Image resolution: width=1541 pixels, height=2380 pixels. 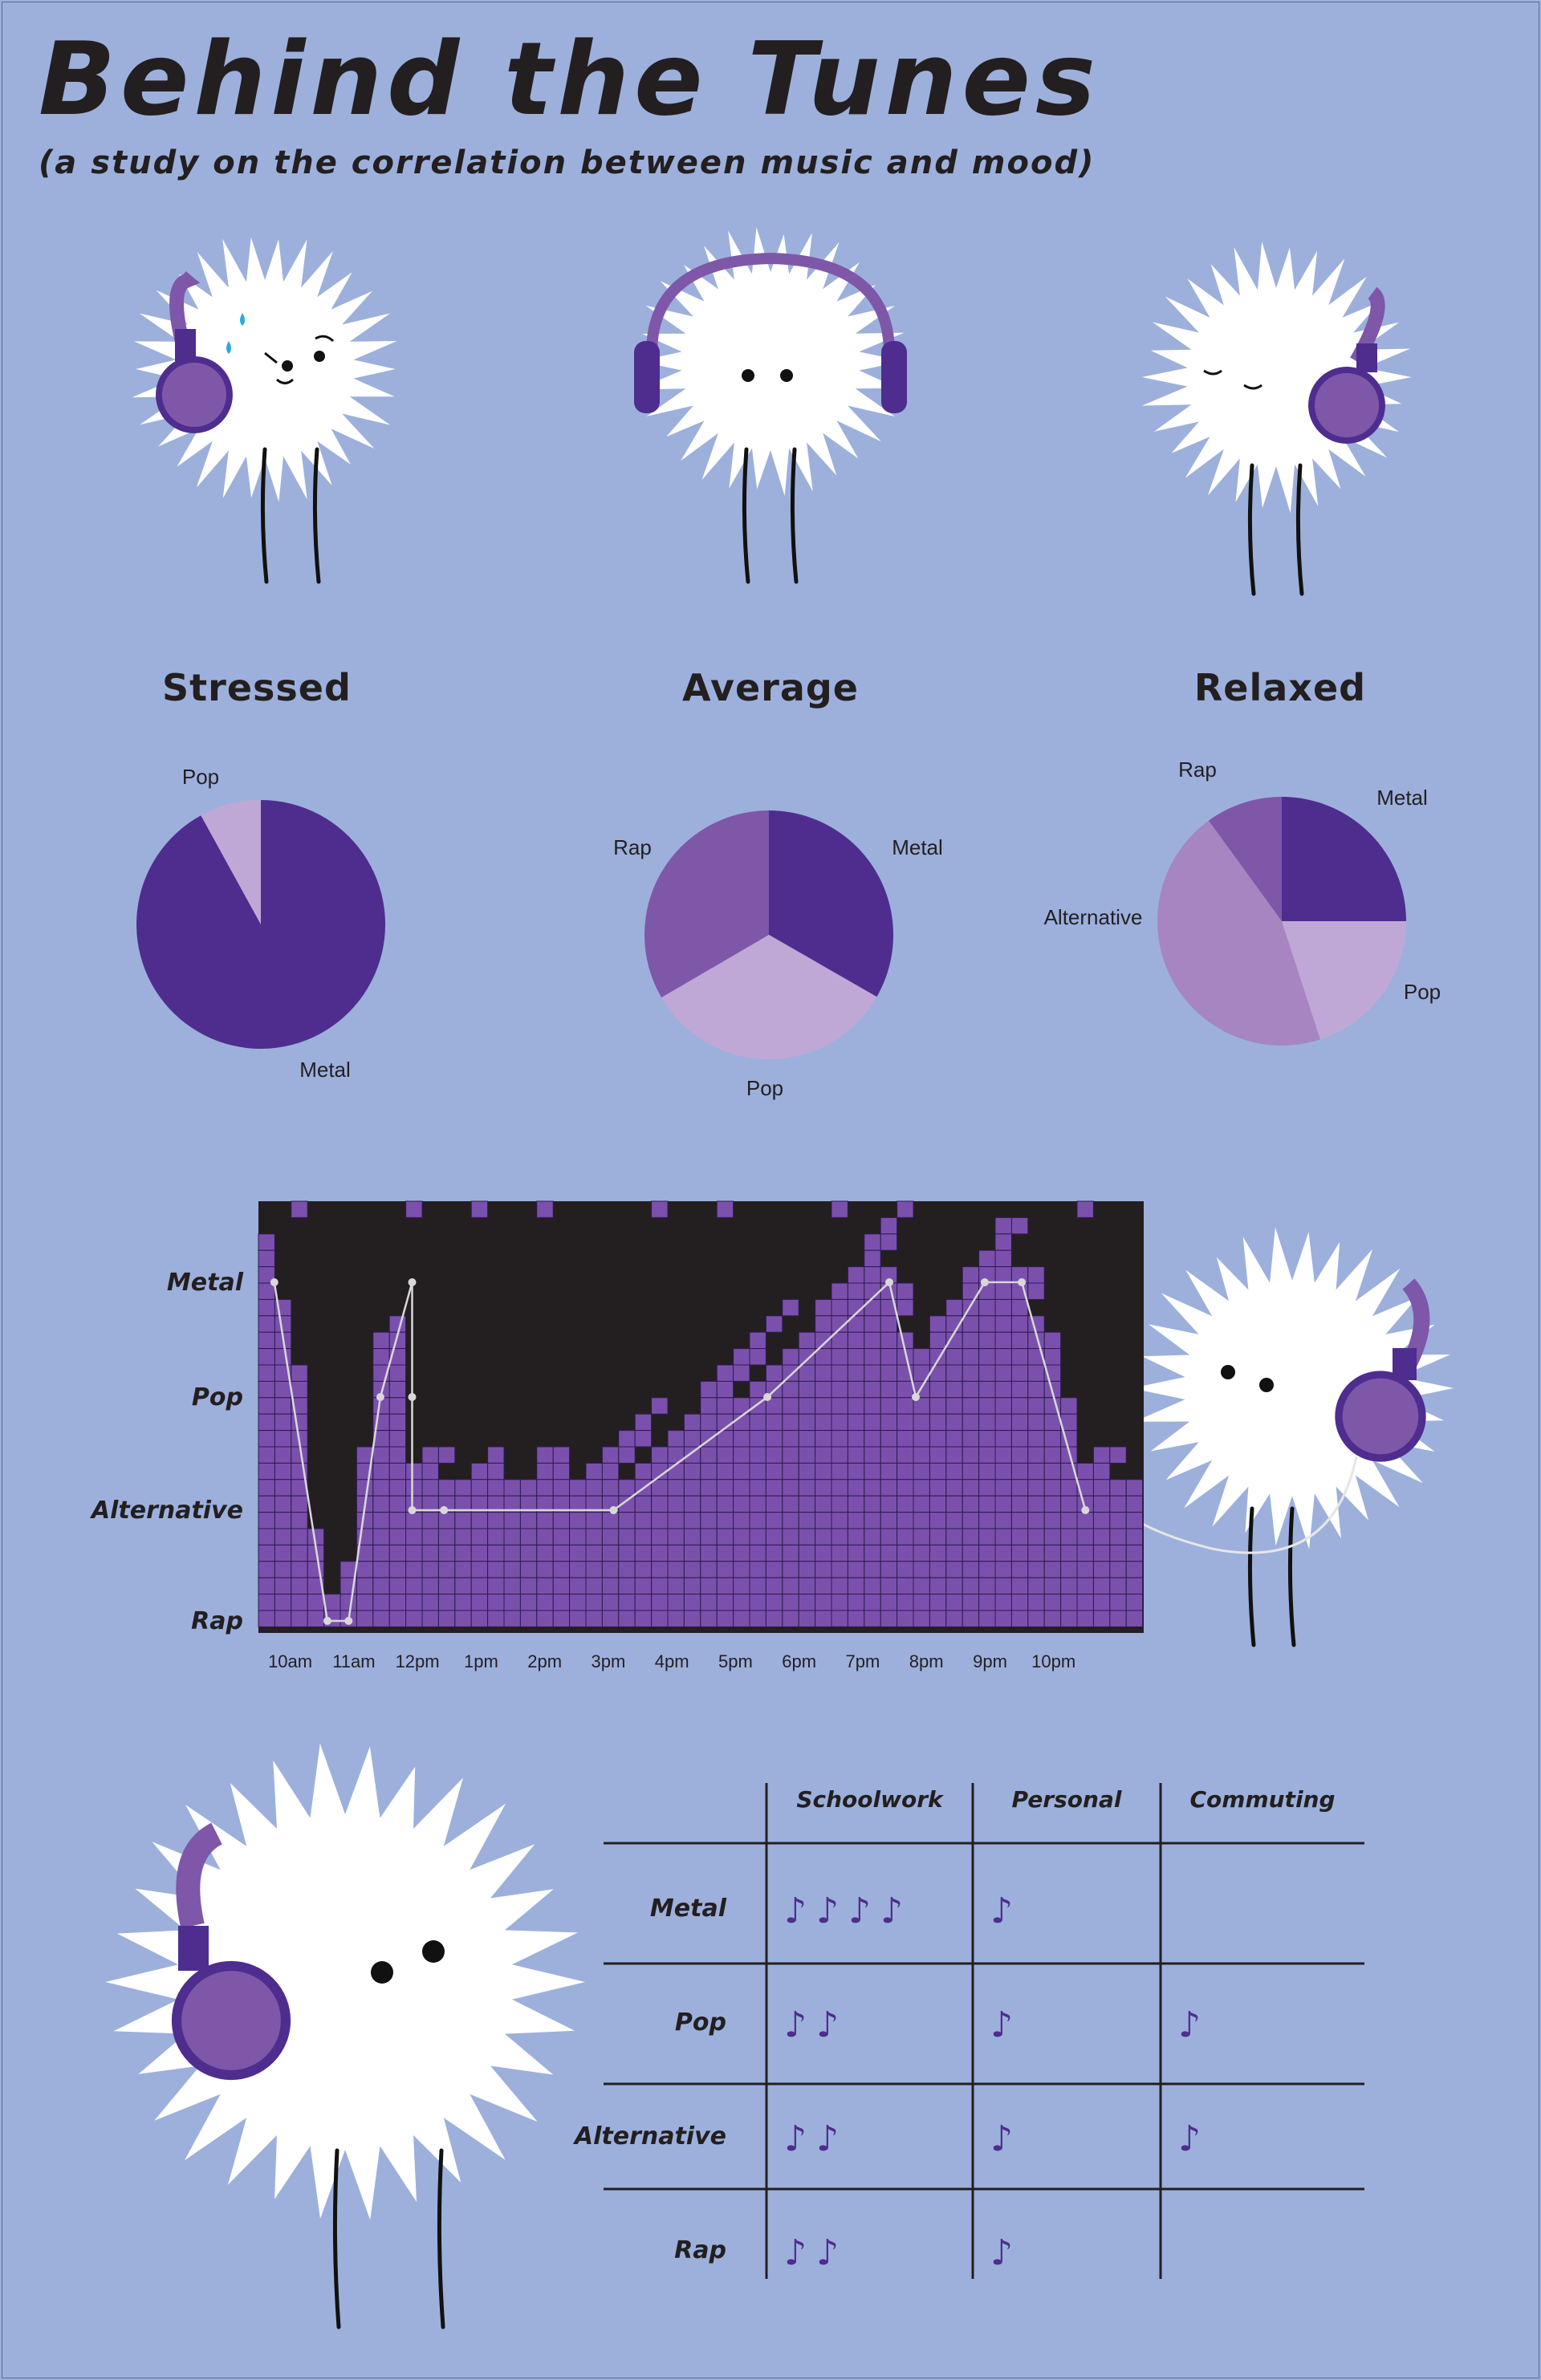 I want to click on pie-label-rap: Rap, so click(x=1197, y=769).